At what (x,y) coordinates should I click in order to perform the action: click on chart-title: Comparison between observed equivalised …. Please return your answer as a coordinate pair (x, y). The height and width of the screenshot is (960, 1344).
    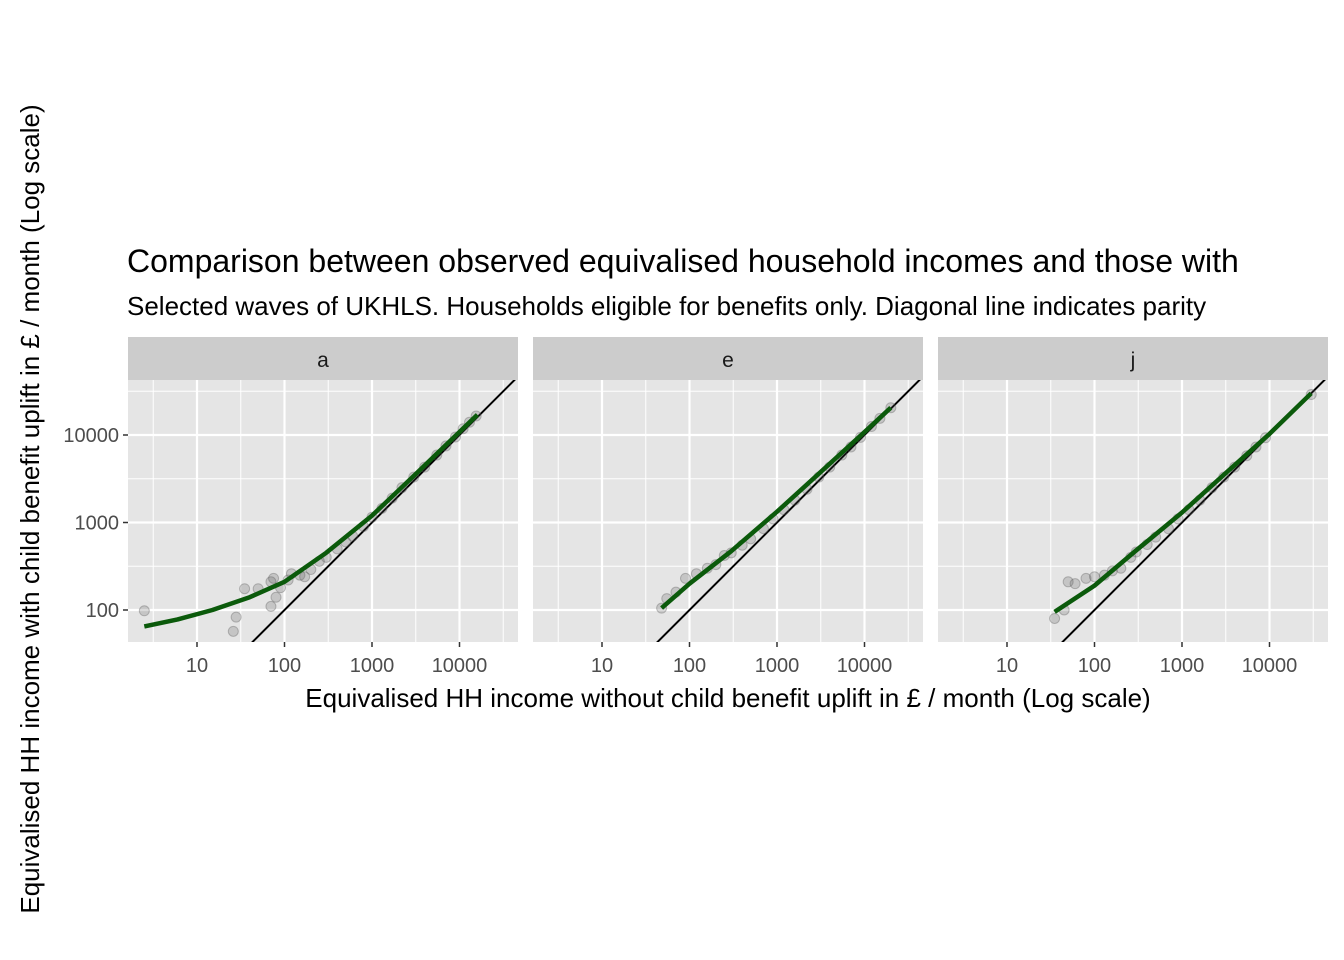
    Looking at the image, I should click on (683, 261).